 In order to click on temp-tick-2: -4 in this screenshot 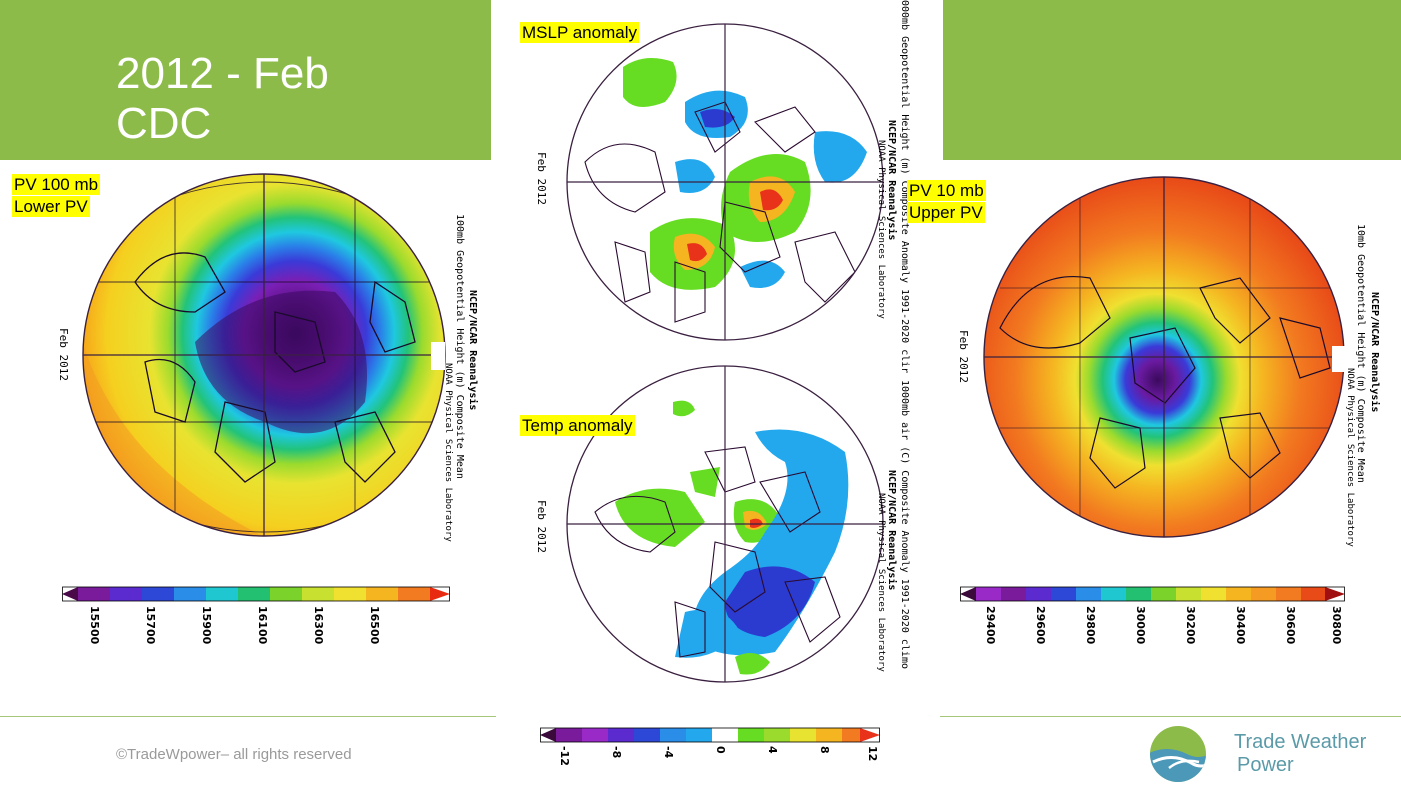, I will do `click(668, 752)`.